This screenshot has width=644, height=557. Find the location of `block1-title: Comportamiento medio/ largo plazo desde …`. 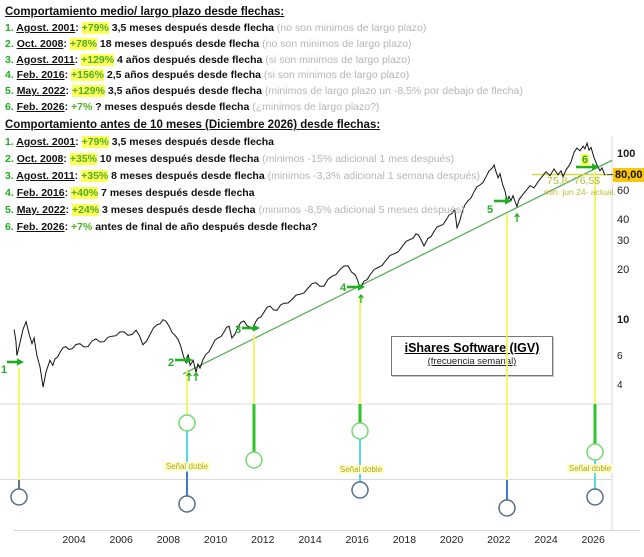

block1-title: Comportamiento medio/ largo plazo desde … is located at coordinates (145, 12).